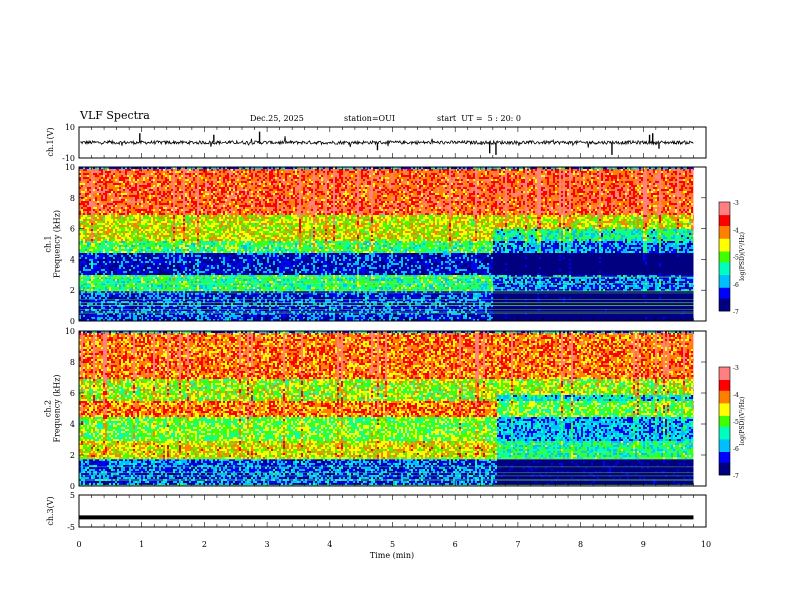 The image size is (792, 612). Describe the element at coordinates (115, 115) in the screenshot. I see `figure-title: VLF Spectra` at that location.